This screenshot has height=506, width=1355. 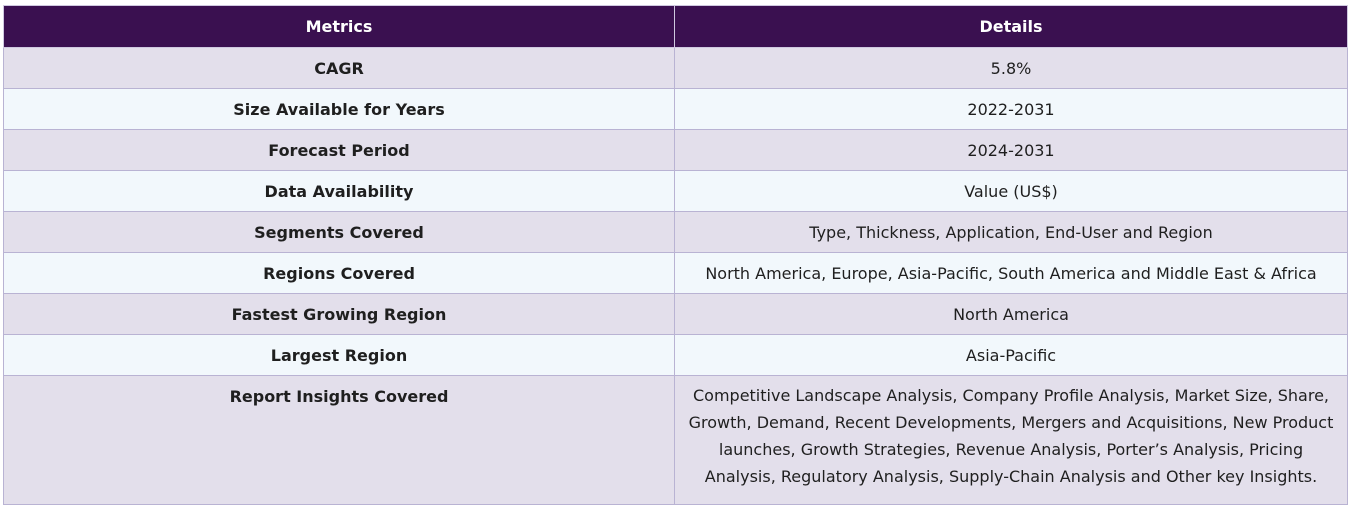 I want to click on header-details: Details, so click(x=1011, y=26).